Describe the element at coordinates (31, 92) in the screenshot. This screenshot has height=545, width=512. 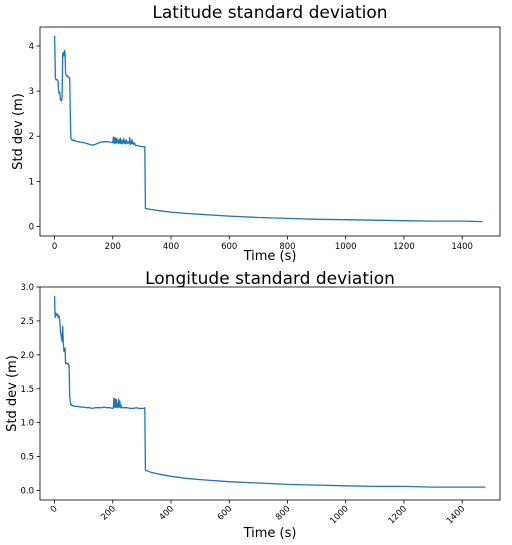
I see `y-tick-label: 3` at that location.